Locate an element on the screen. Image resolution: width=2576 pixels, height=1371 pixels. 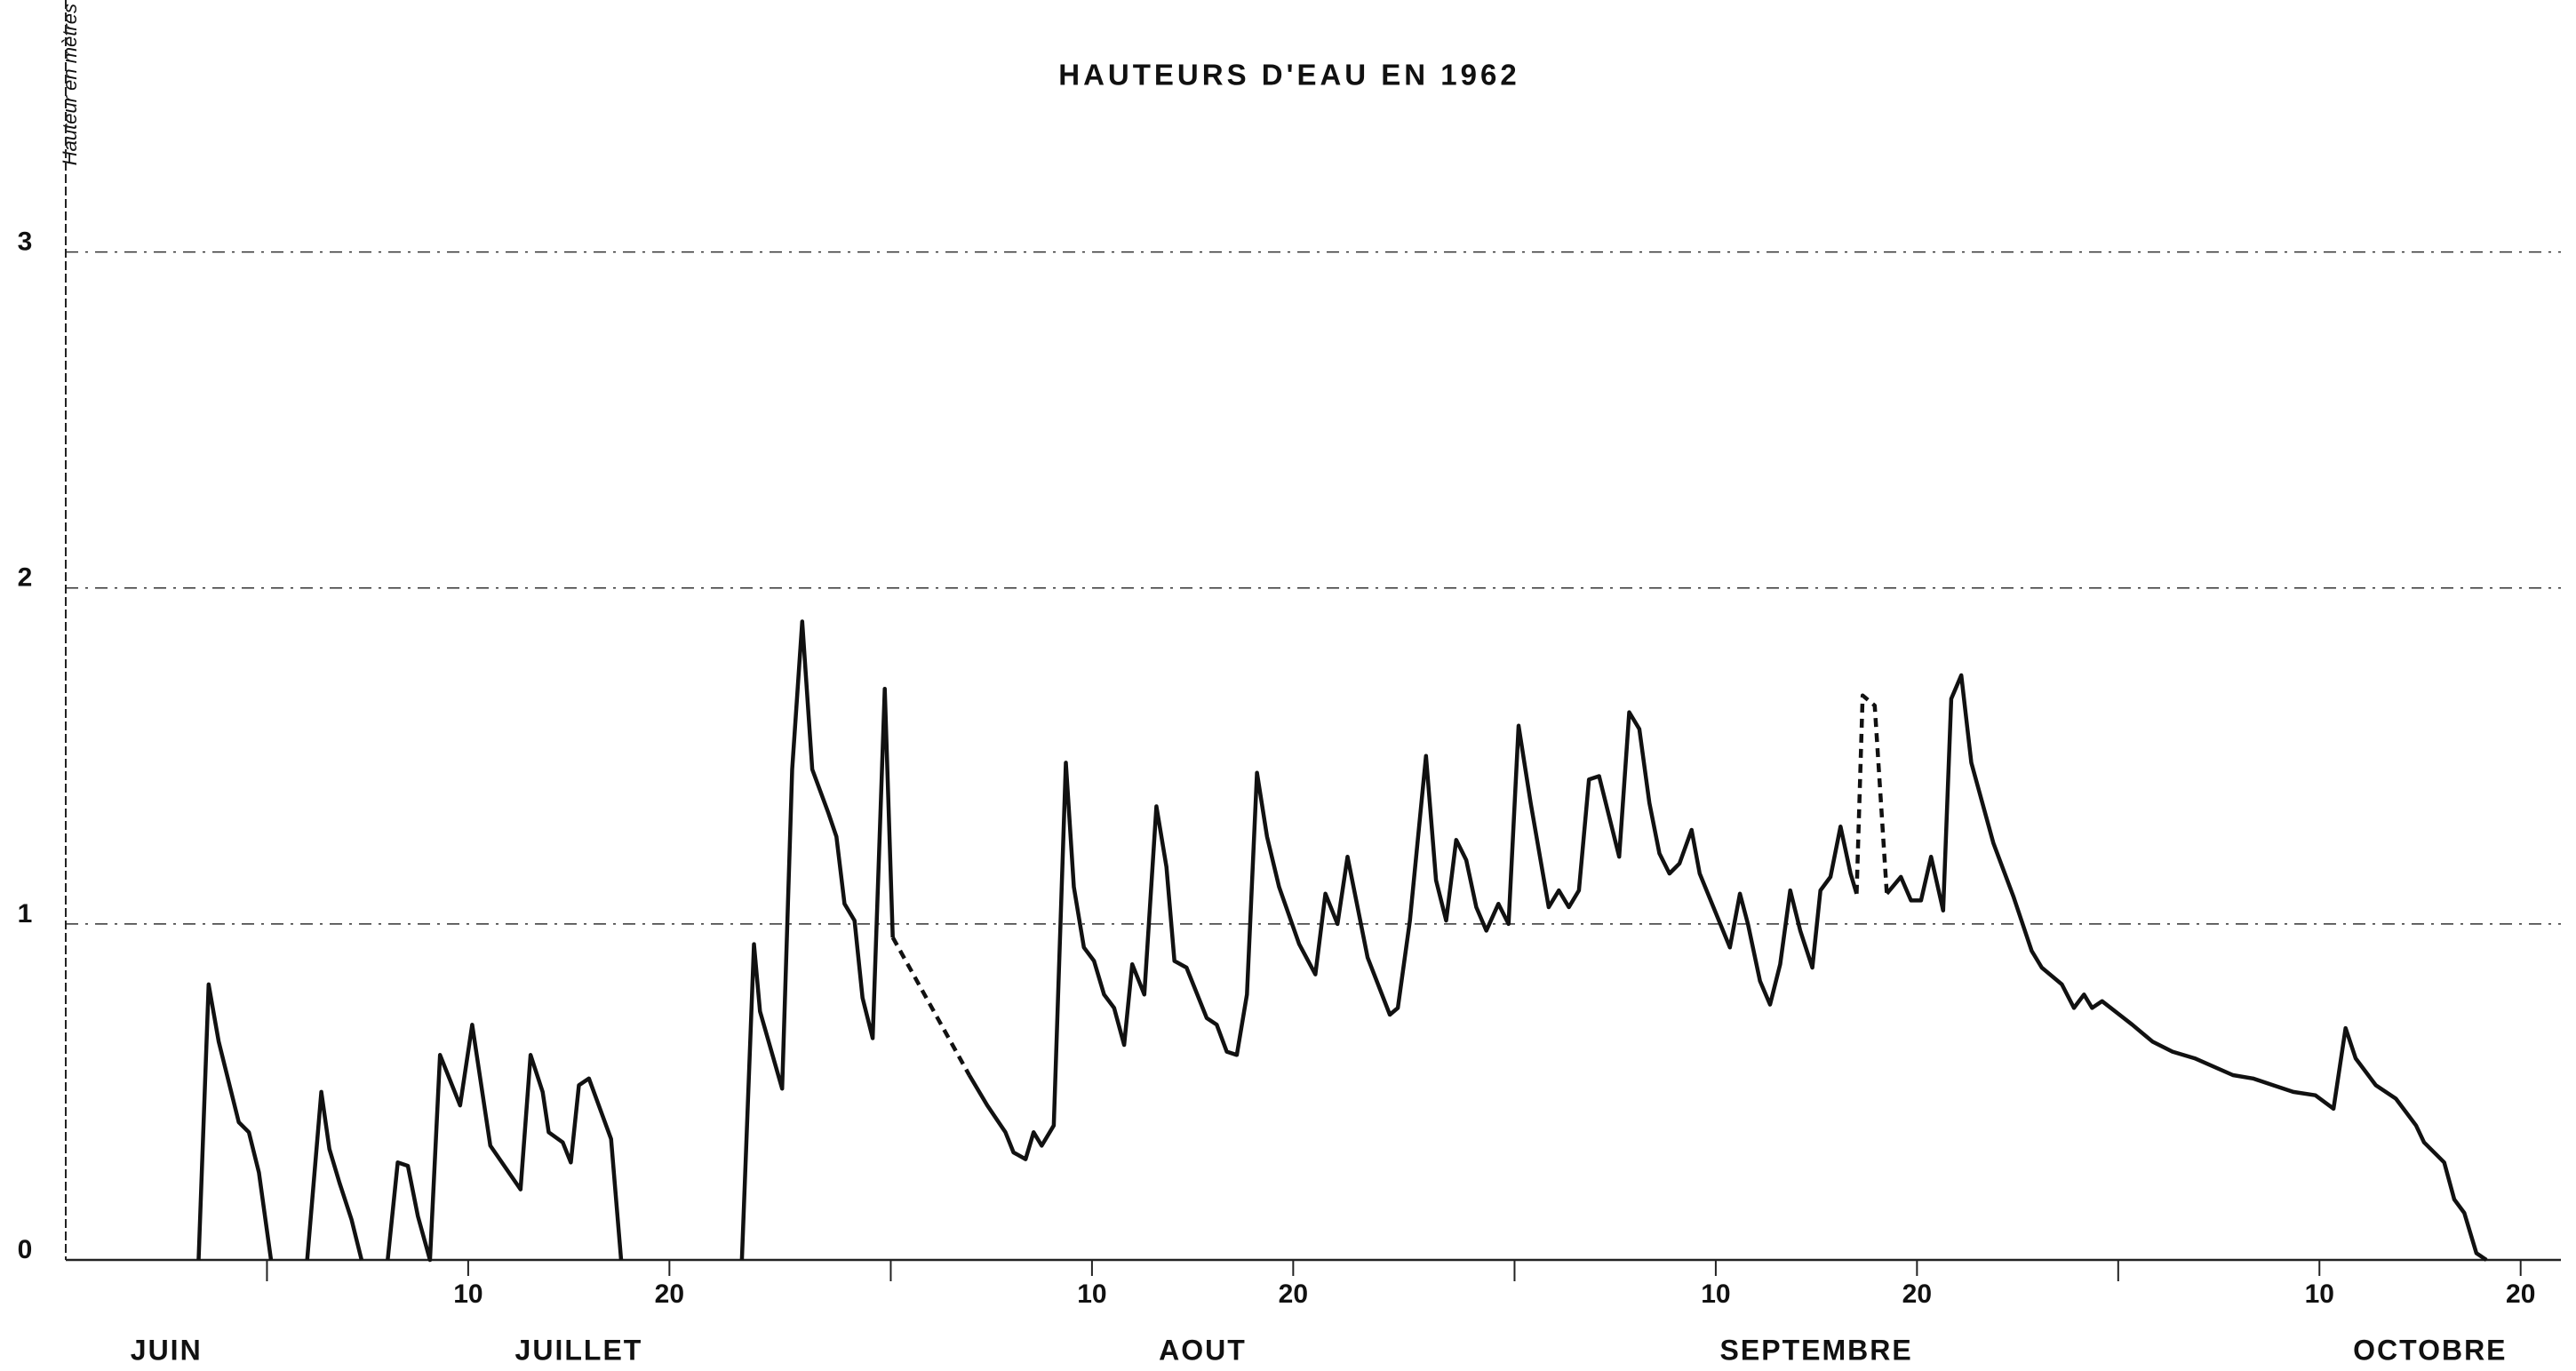
month-label: SEPTEMBRE is located at coordinates (1816, 1350).